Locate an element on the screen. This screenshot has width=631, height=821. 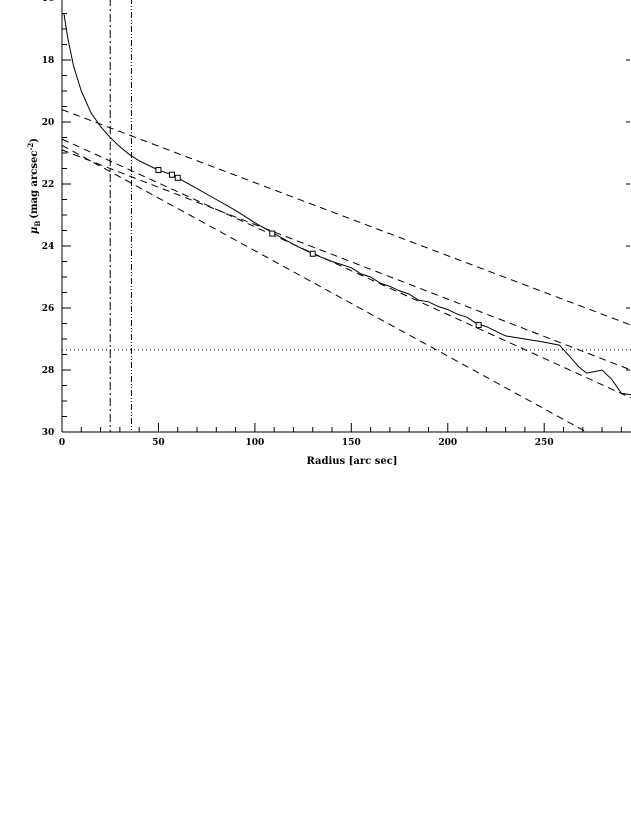
y-tick-label: 26 is located at coordinates (48, 309).